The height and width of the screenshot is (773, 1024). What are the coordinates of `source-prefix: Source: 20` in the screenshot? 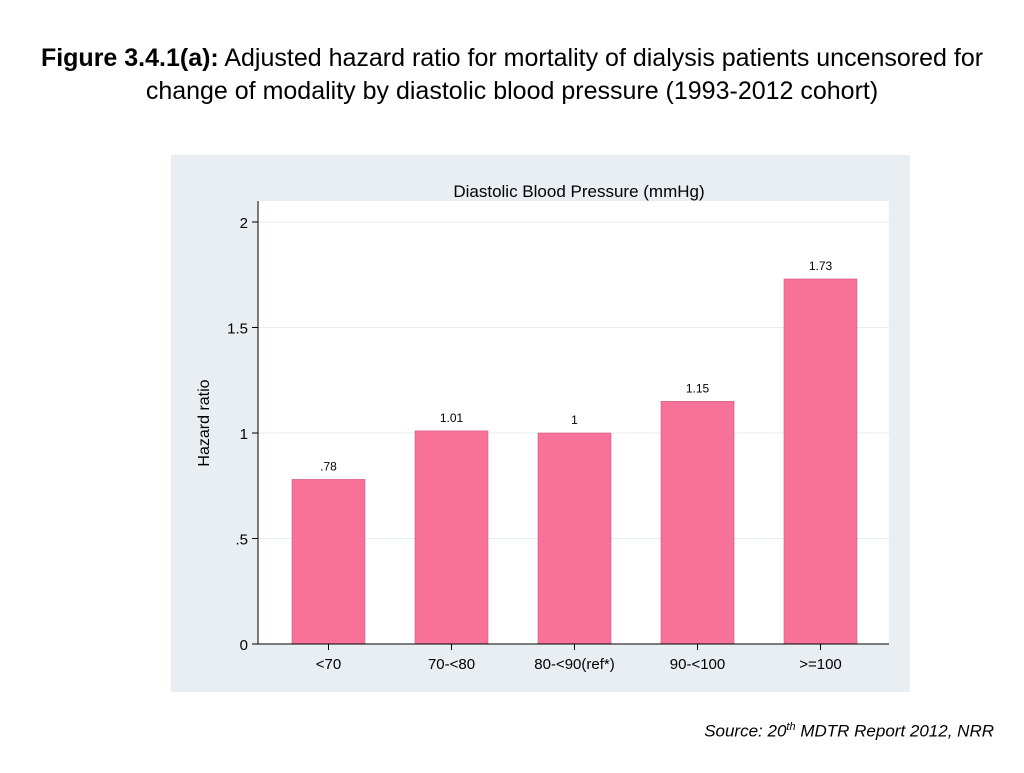 It's located at (745, 731).